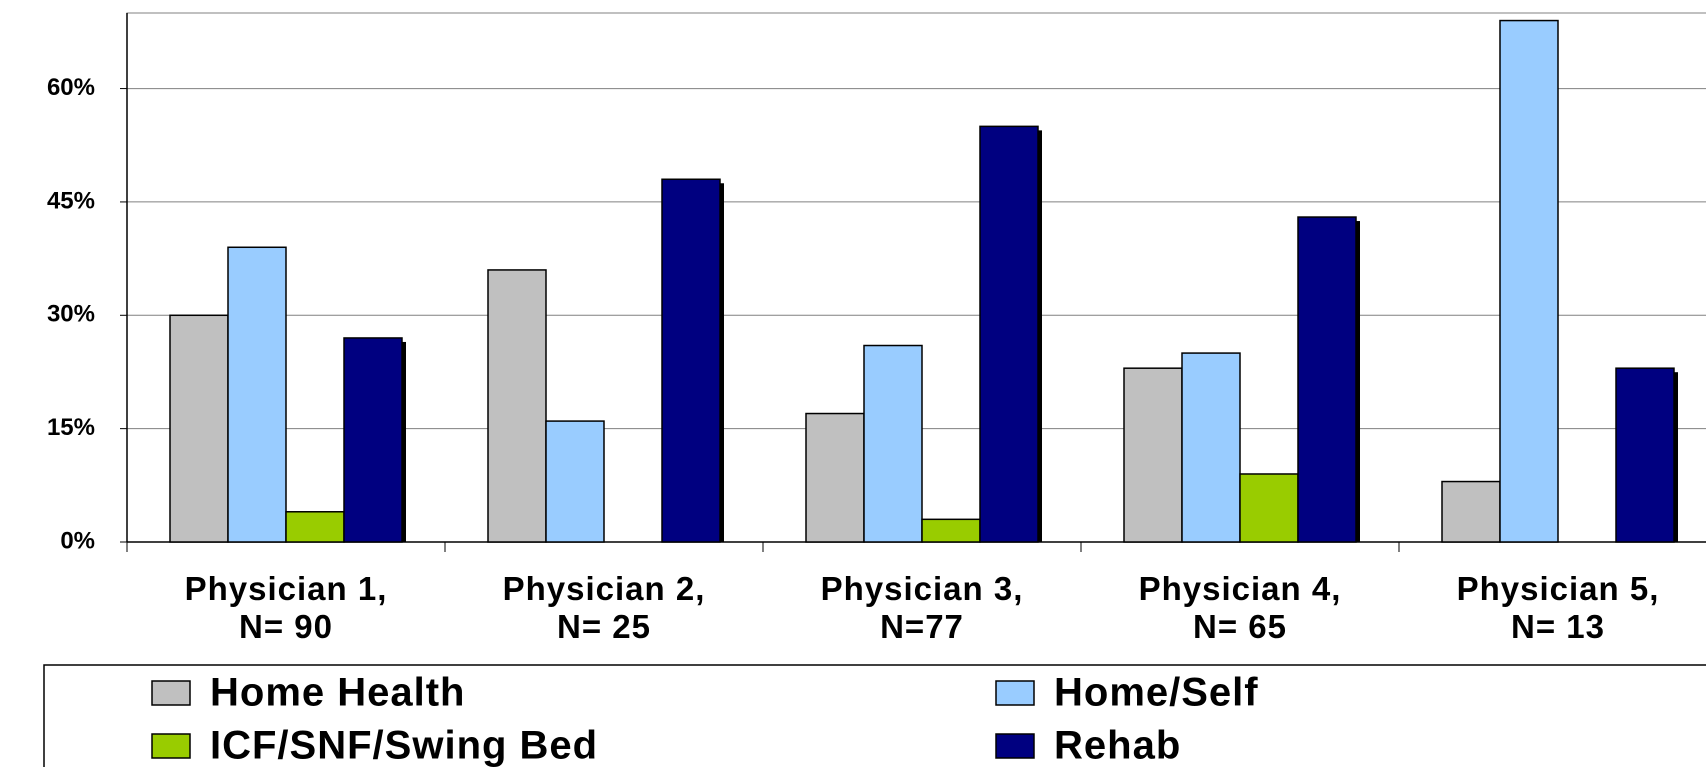 The height and width of the screenshot is (767, 1706). Describe the element at coordinates (71, 314) in the screenshot. I see `y-tick-label: 30%` at that location.